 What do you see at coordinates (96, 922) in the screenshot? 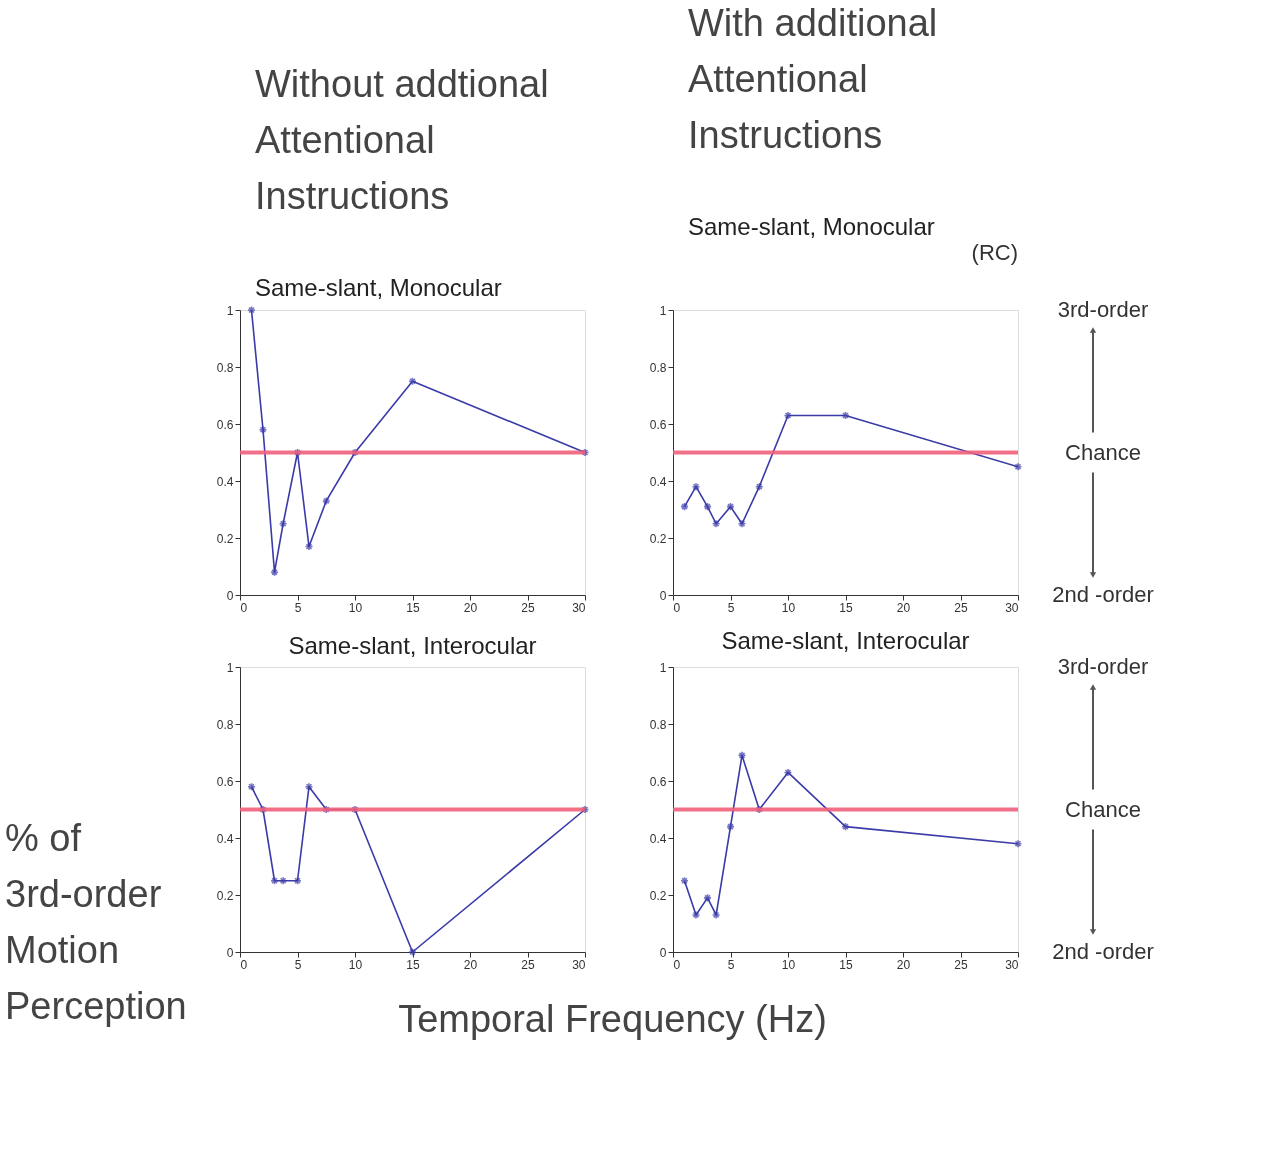
I see `y-axis-title: % of 3rd-order Motion Perception` at bounding box center [96, 922].